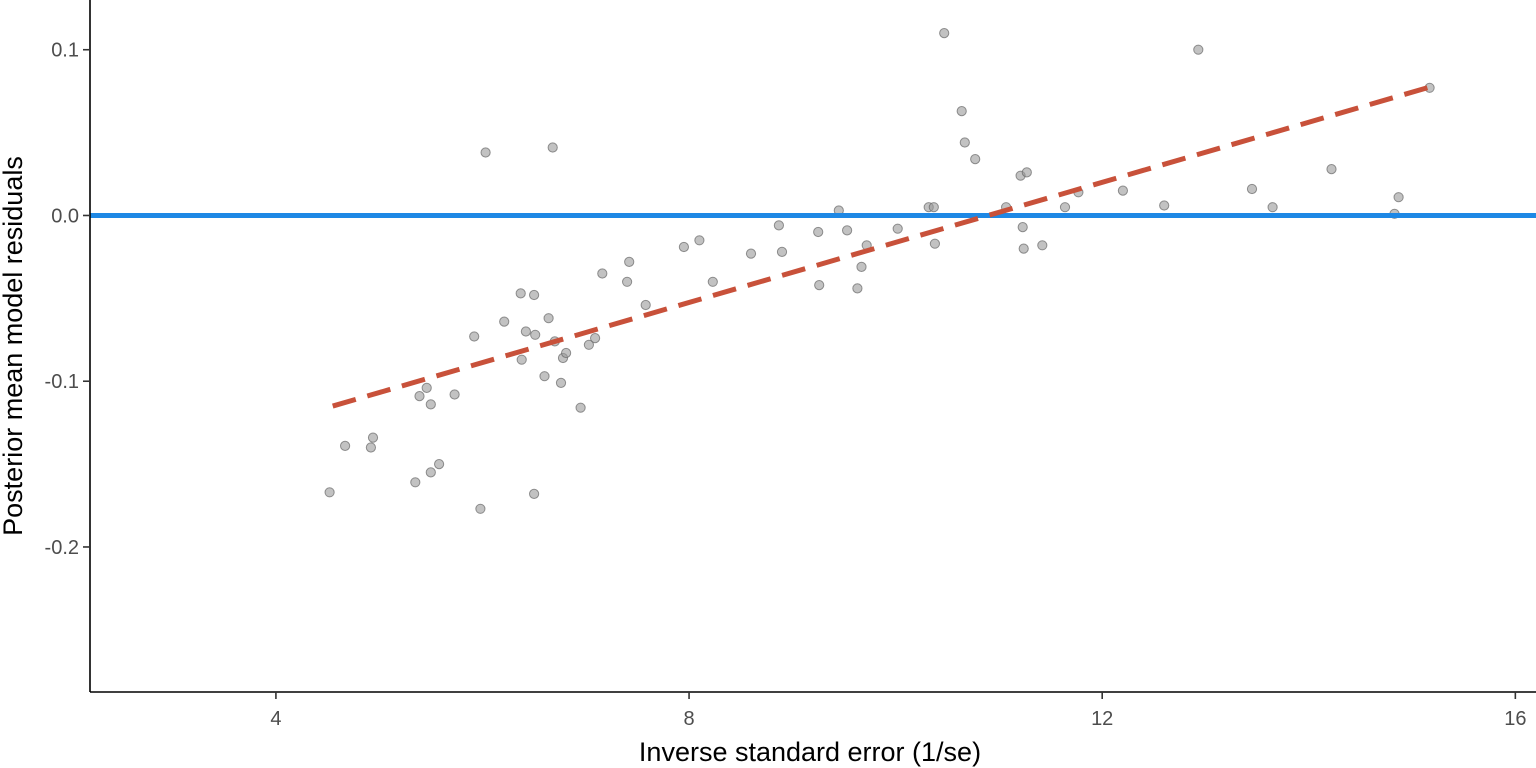 The image size is (1536, 768). What do you see at coordinates (62, 548) in the screenshot?
I see `y-tick-label-0: -0.2` at bounding box center [62, 548].